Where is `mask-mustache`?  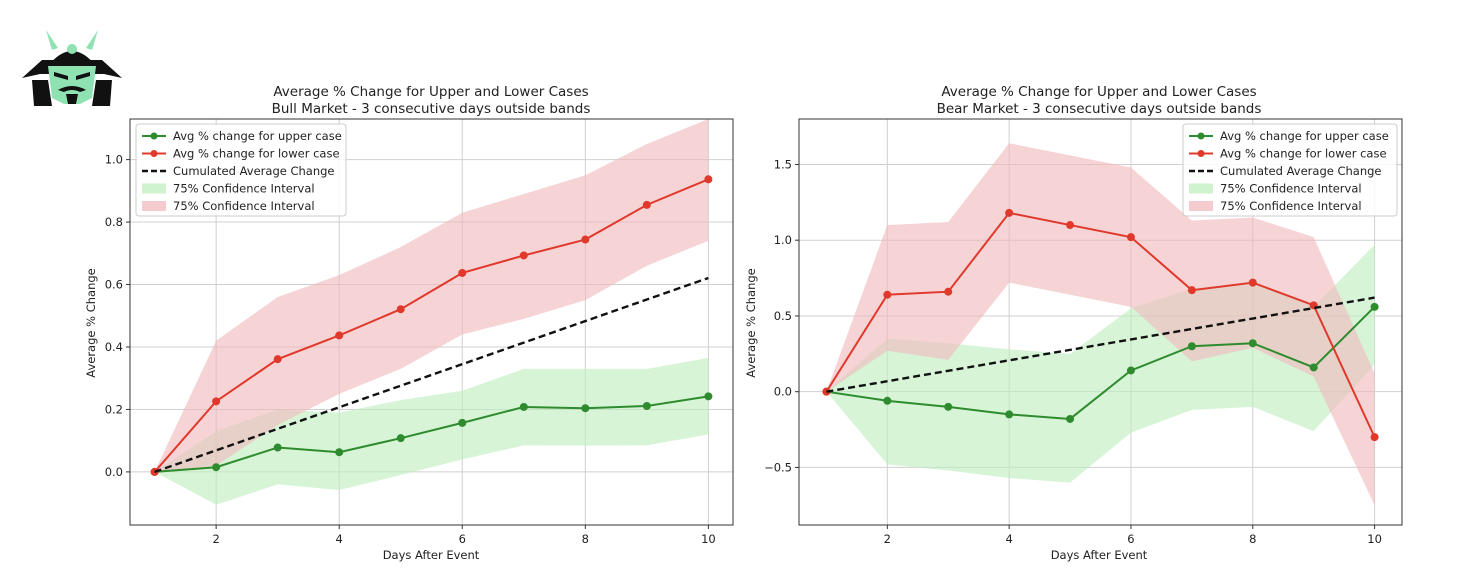 mask-mustache is located at coordinates (72, 89).